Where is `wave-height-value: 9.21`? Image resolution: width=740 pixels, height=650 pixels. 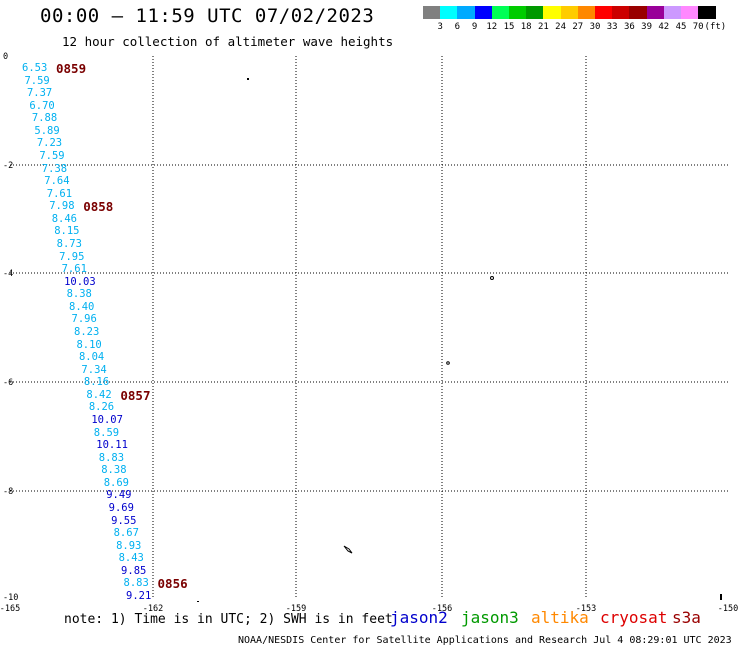
wave-height-value: 9.21 is located at coordinates (139, 596).